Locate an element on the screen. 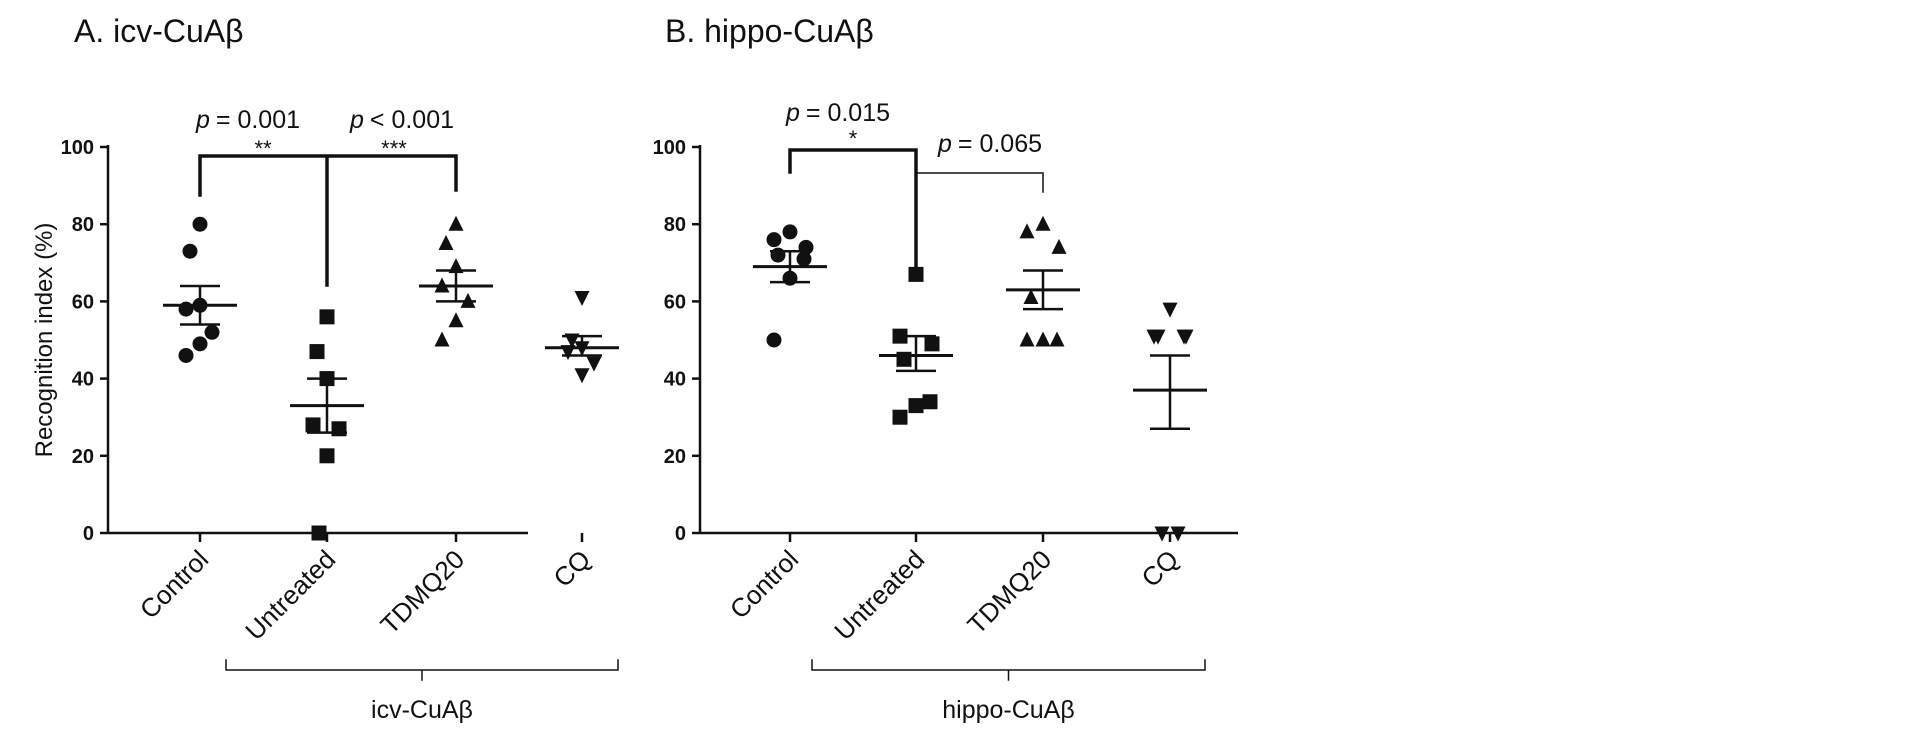  significance-stars: ** is located at coordinates (263, 148).